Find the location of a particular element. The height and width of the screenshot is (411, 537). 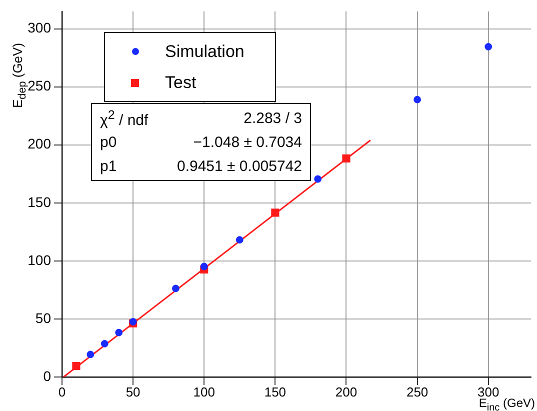

y-tick-label: 100 is located at coordinates (40, 260).